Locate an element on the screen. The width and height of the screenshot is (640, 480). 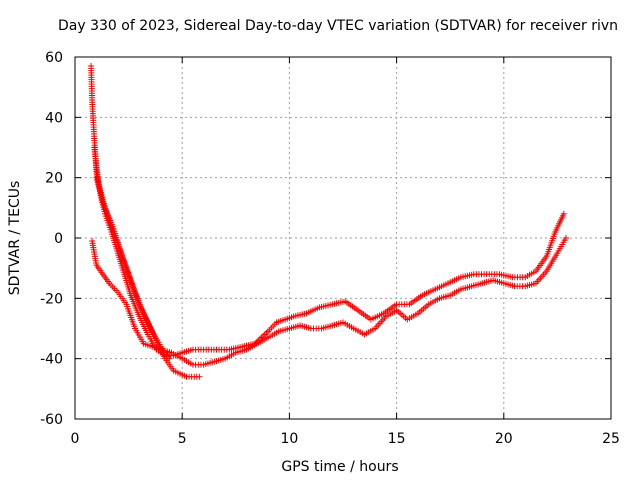
x-tick-label: 10 is located at coordinates (289, 439).